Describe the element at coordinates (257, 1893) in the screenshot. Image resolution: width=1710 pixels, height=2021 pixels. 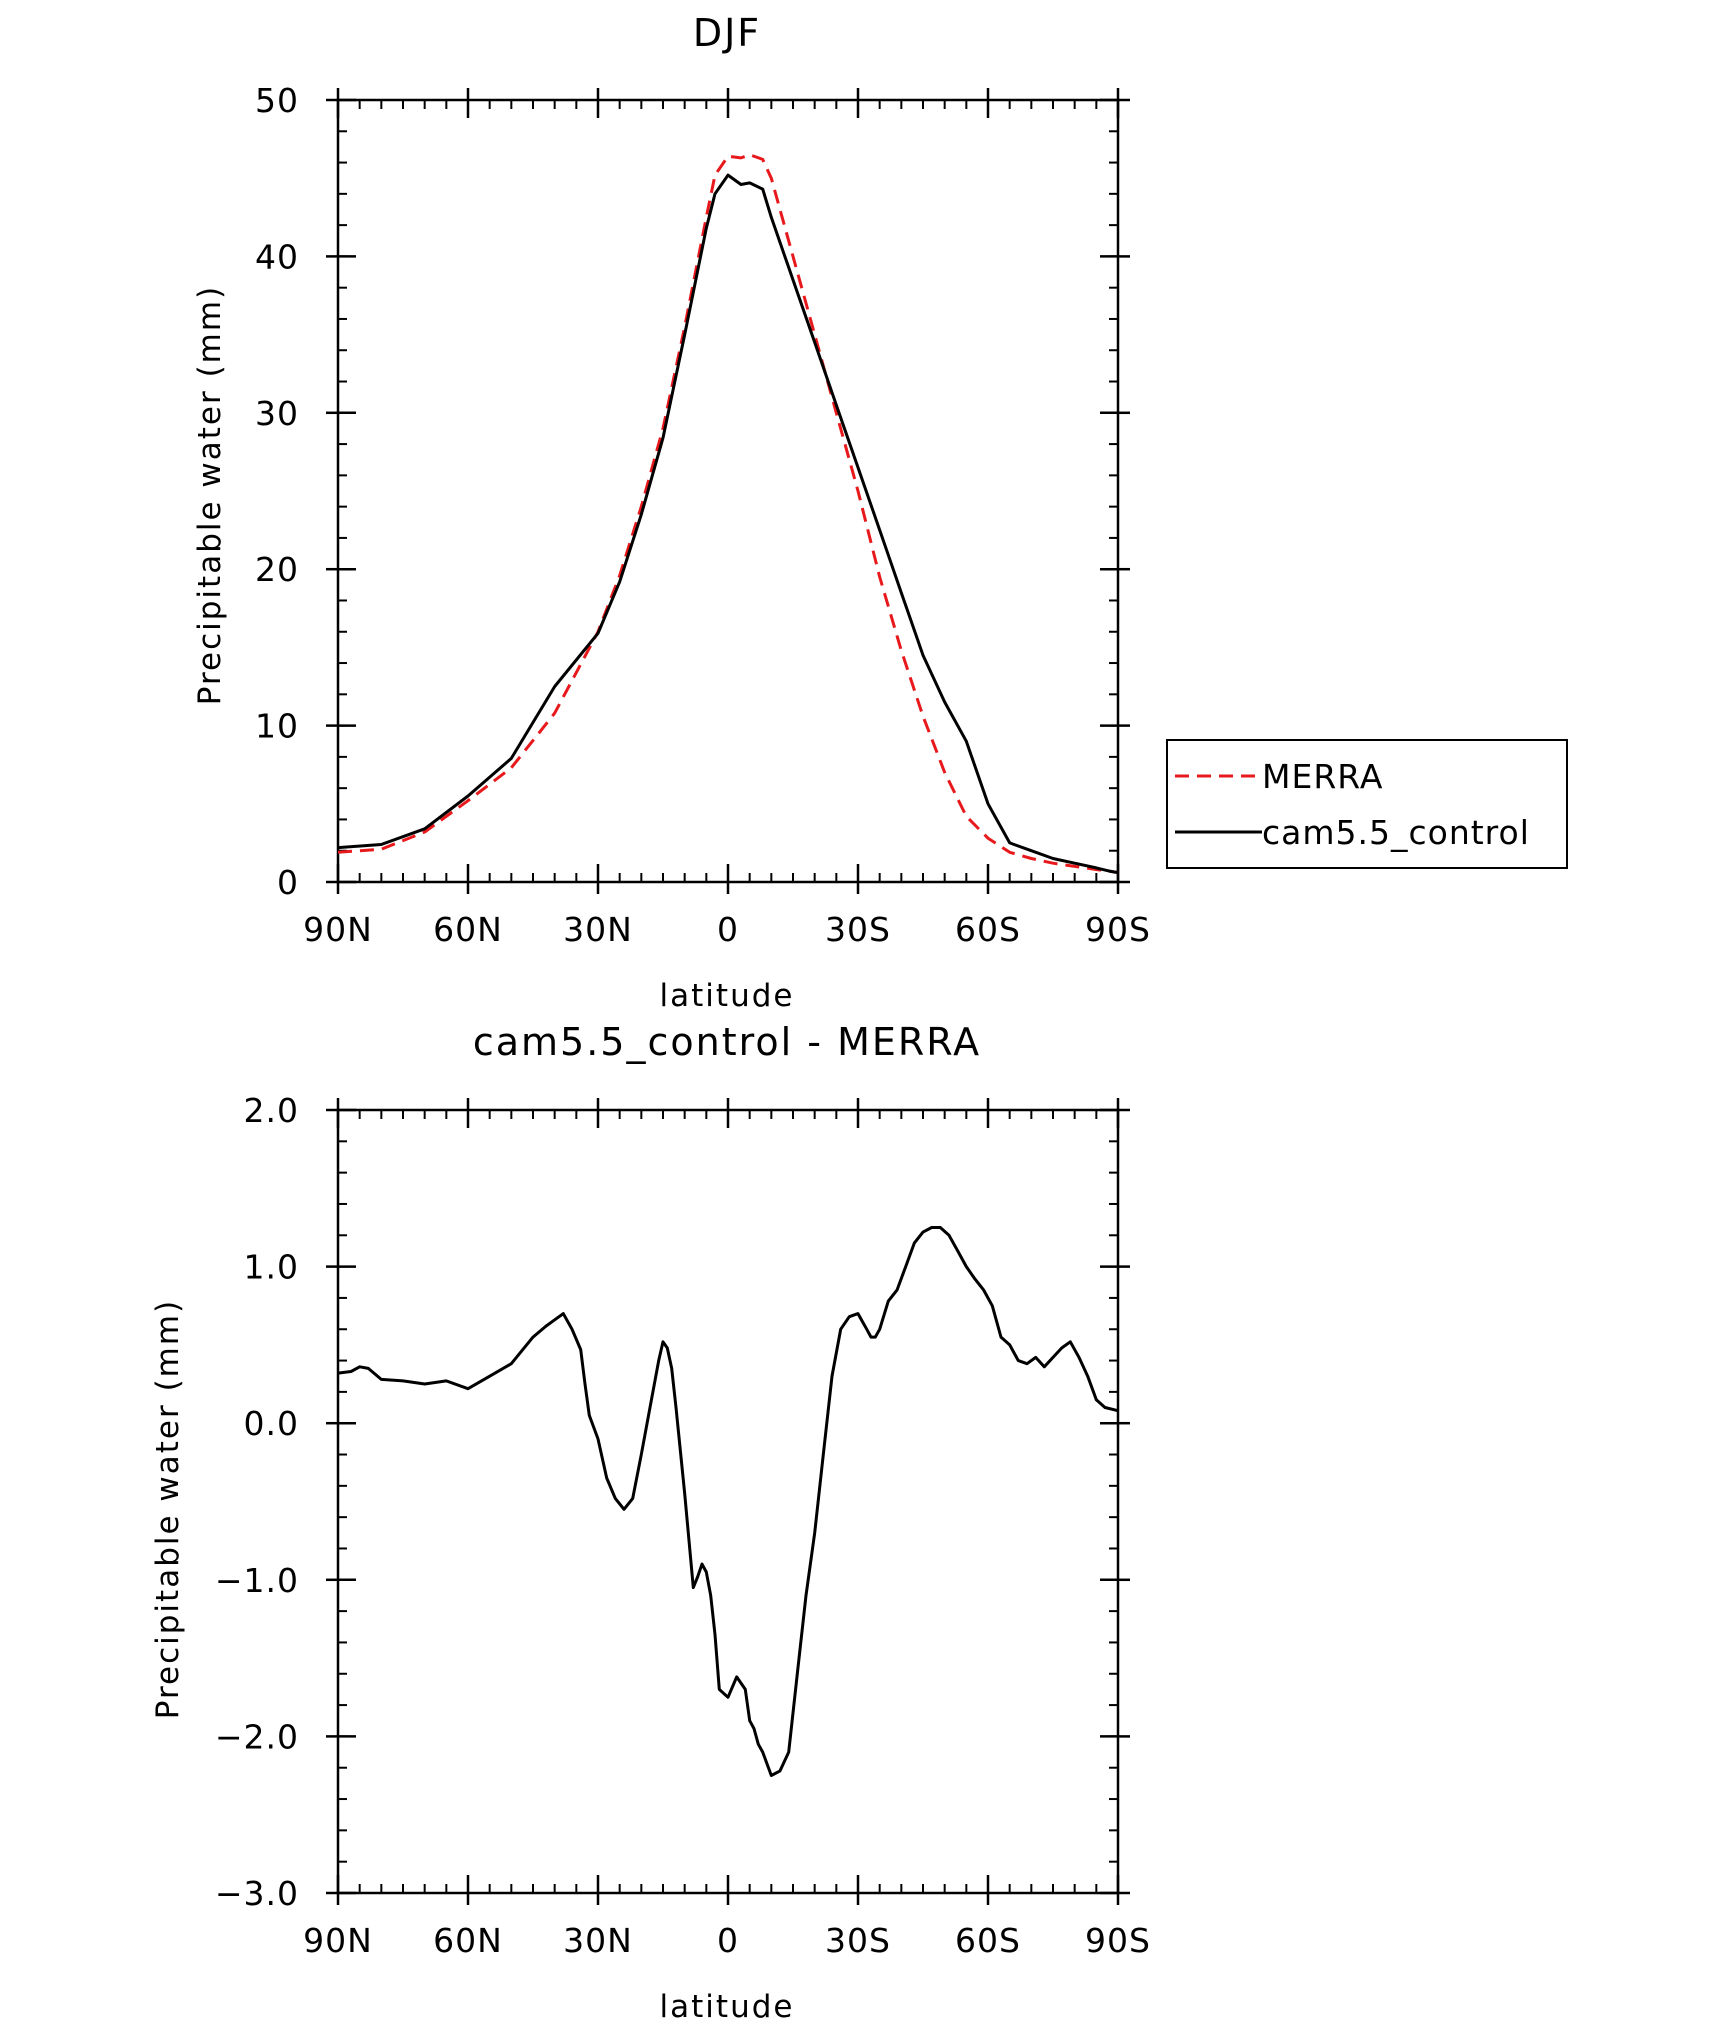
I see `y-tick-label: −3.0` at that location.